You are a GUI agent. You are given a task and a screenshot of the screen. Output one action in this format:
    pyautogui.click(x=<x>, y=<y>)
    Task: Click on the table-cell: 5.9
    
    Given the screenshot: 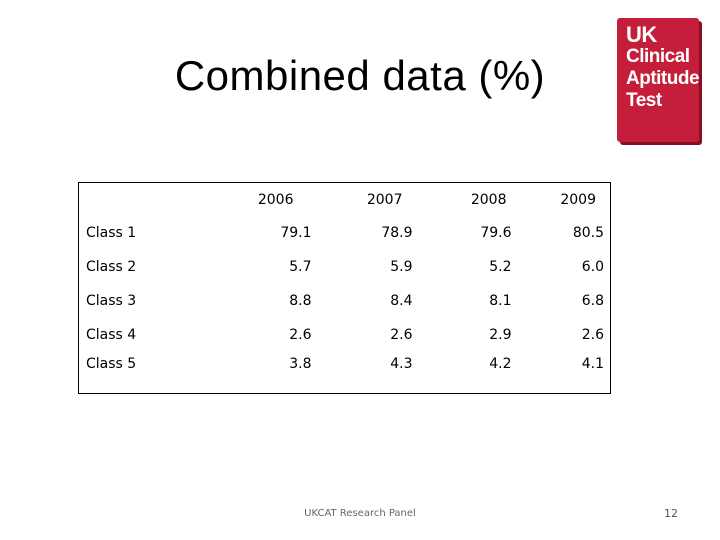 What is the action you would take?
    pyautogui.click(x=401, y=267)
    